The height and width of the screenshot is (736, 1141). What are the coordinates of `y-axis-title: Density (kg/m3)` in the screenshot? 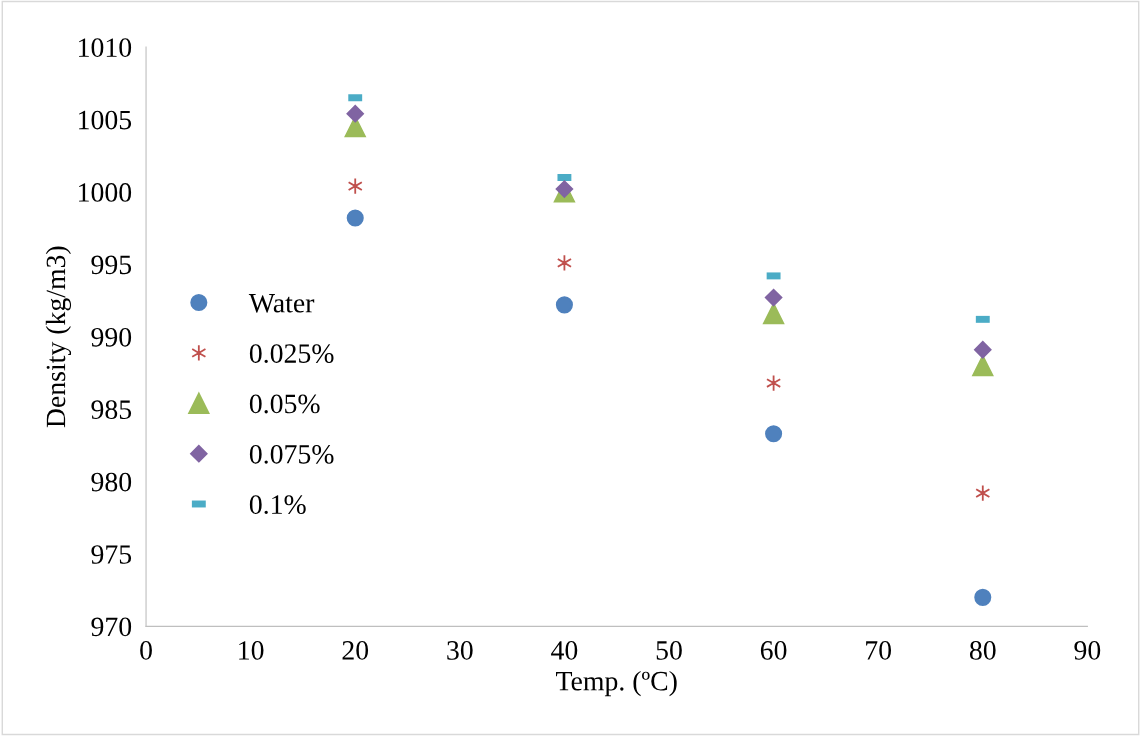 It's located at (58, 337).